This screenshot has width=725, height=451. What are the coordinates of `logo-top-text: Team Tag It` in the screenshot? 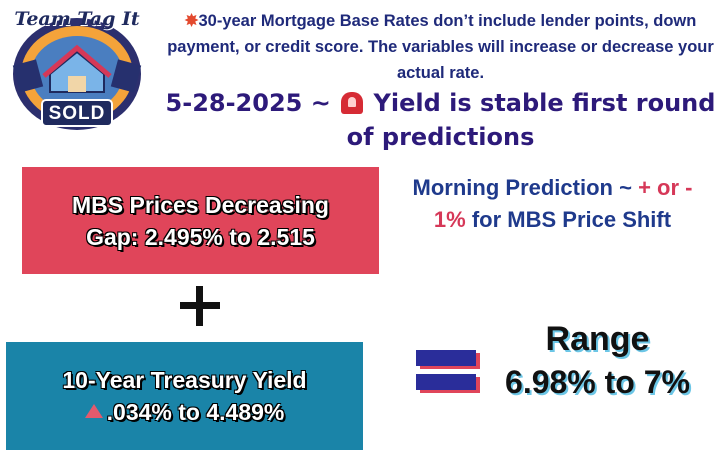 It's located at (77, 19).